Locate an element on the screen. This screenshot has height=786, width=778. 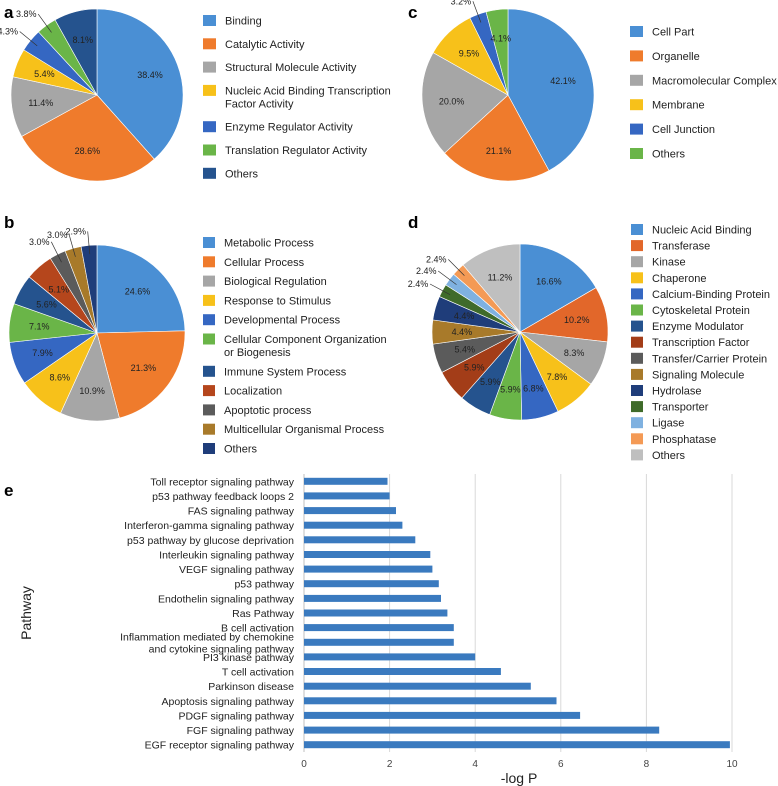
pie-value-label-b-6: 5.6% is located at coordinates (46, 304).